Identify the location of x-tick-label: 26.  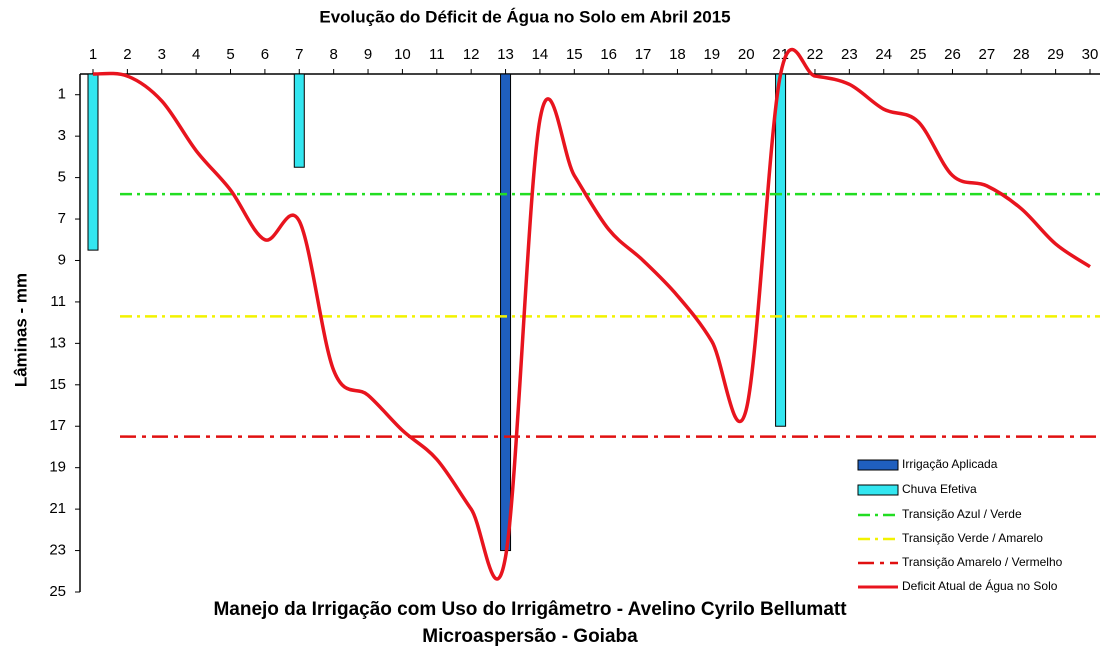
(952, 54).